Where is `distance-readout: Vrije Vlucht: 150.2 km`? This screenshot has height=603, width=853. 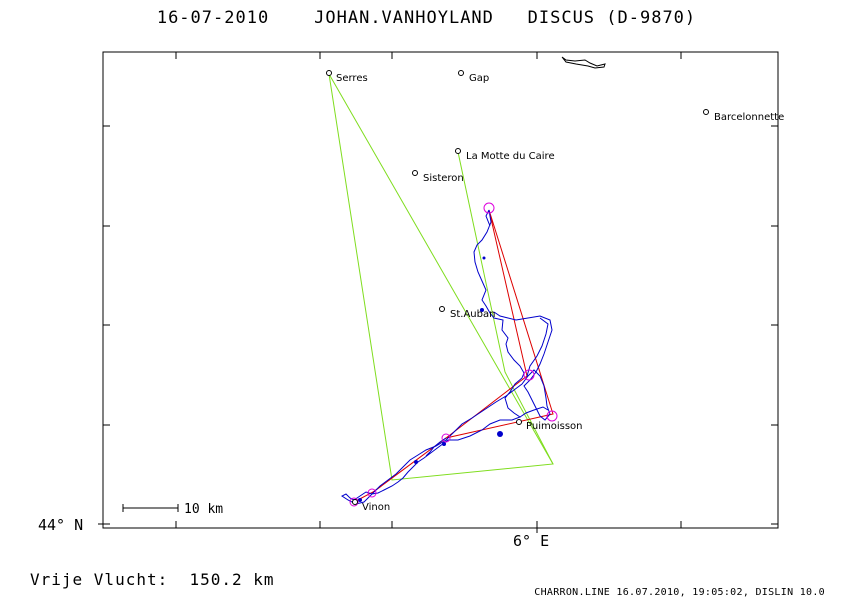
distance-readout: Vrije Vlucht: 150.2 km is located at coordinates (152, 579).